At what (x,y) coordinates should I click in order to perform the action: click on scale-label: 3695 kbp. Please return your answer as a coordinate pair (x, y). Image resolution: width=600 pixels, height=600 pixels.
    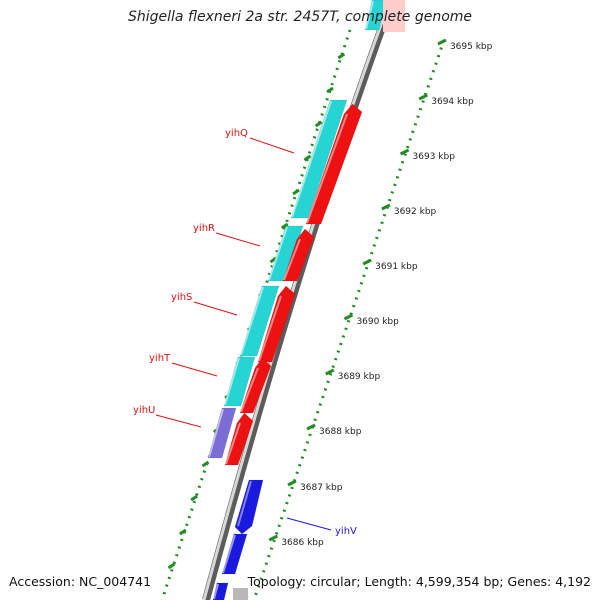
    Looking at the image, I should click on (471, 47).